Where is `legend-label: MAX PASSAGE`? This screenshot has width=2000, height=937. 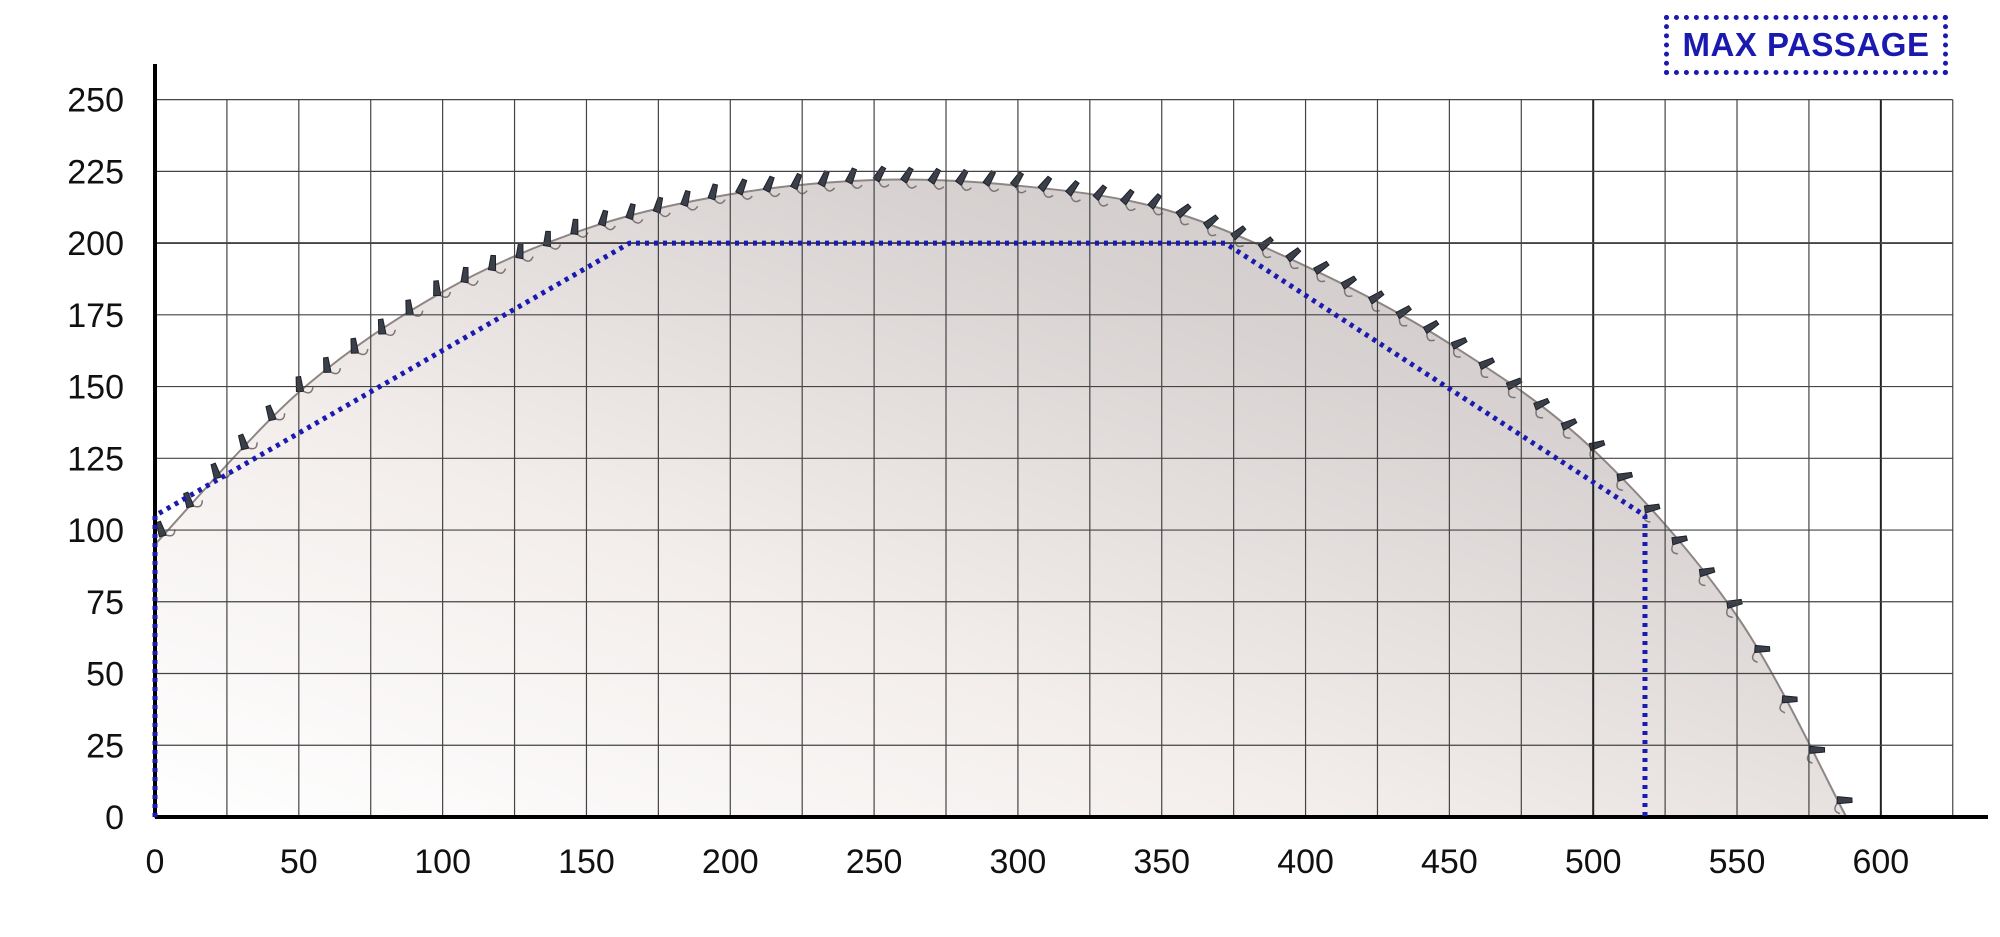
legend-label: MAX PASSAGE is located at coordinates (1806, 44).